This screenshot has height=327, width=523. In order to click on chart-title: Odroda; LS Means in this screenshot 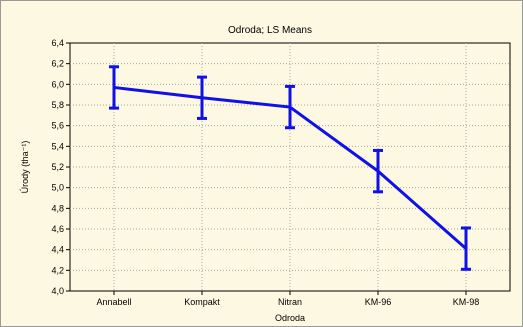, I will do `click(270, 30)`.